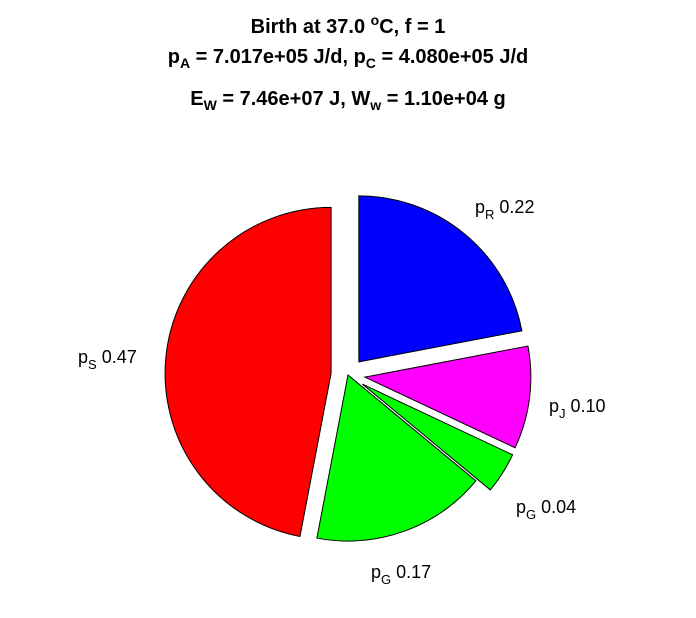 This screenshot has height=618, width=696. I want to click on pie-slice-pJ-0.10, so click(447, 397).